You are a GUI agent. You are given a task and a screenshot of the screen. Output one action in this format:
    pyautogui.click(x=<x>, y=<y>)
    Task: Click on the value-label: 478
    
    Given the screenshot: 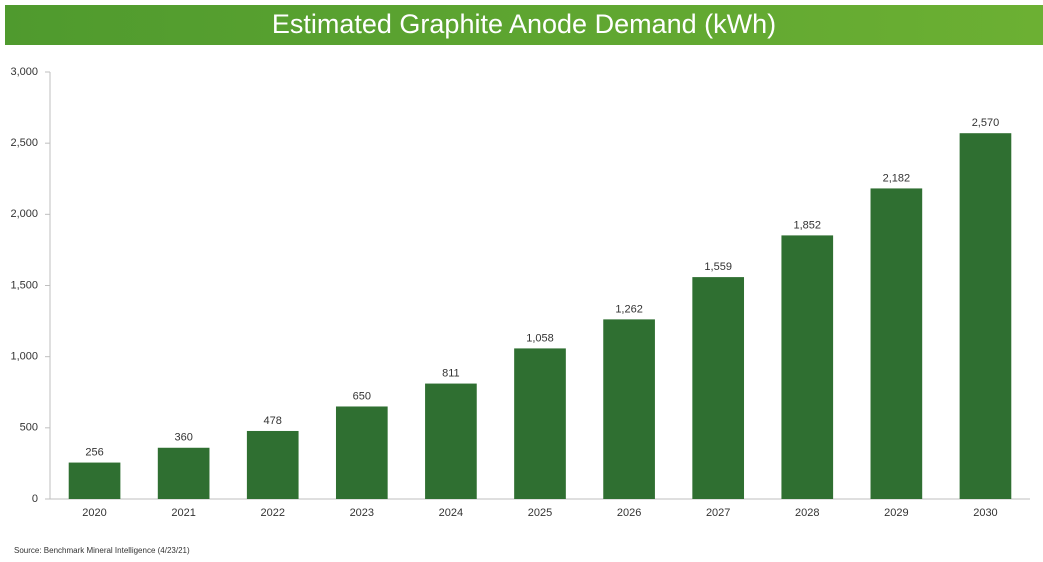 What is the action you would take?
    pyautogui.click(x=273, y=421)
    